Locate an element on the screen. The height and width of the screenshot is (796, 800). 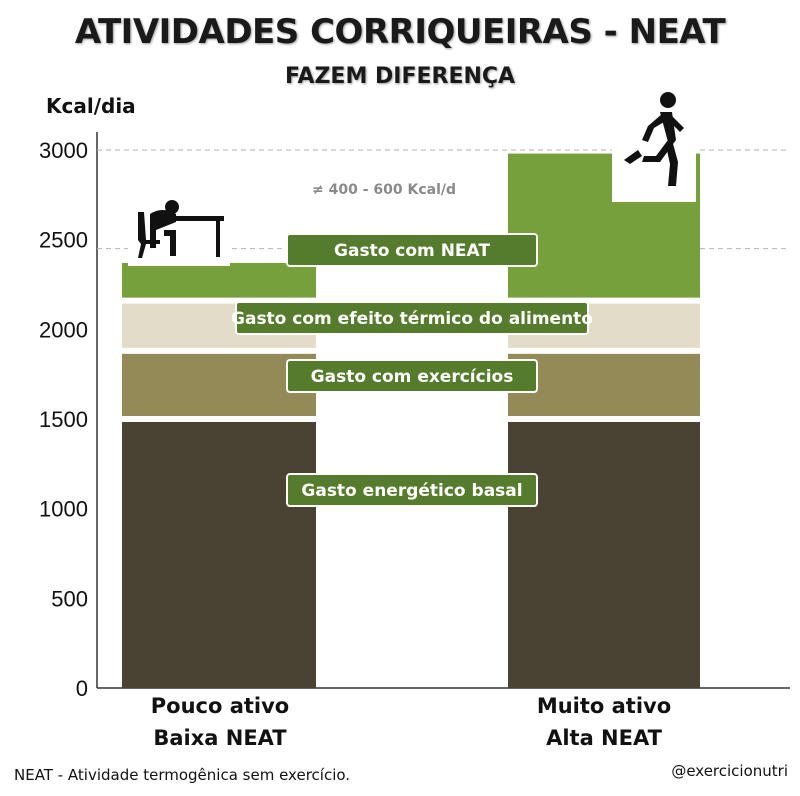
y-tick-label: 0 is located at coordinates (82, 688).